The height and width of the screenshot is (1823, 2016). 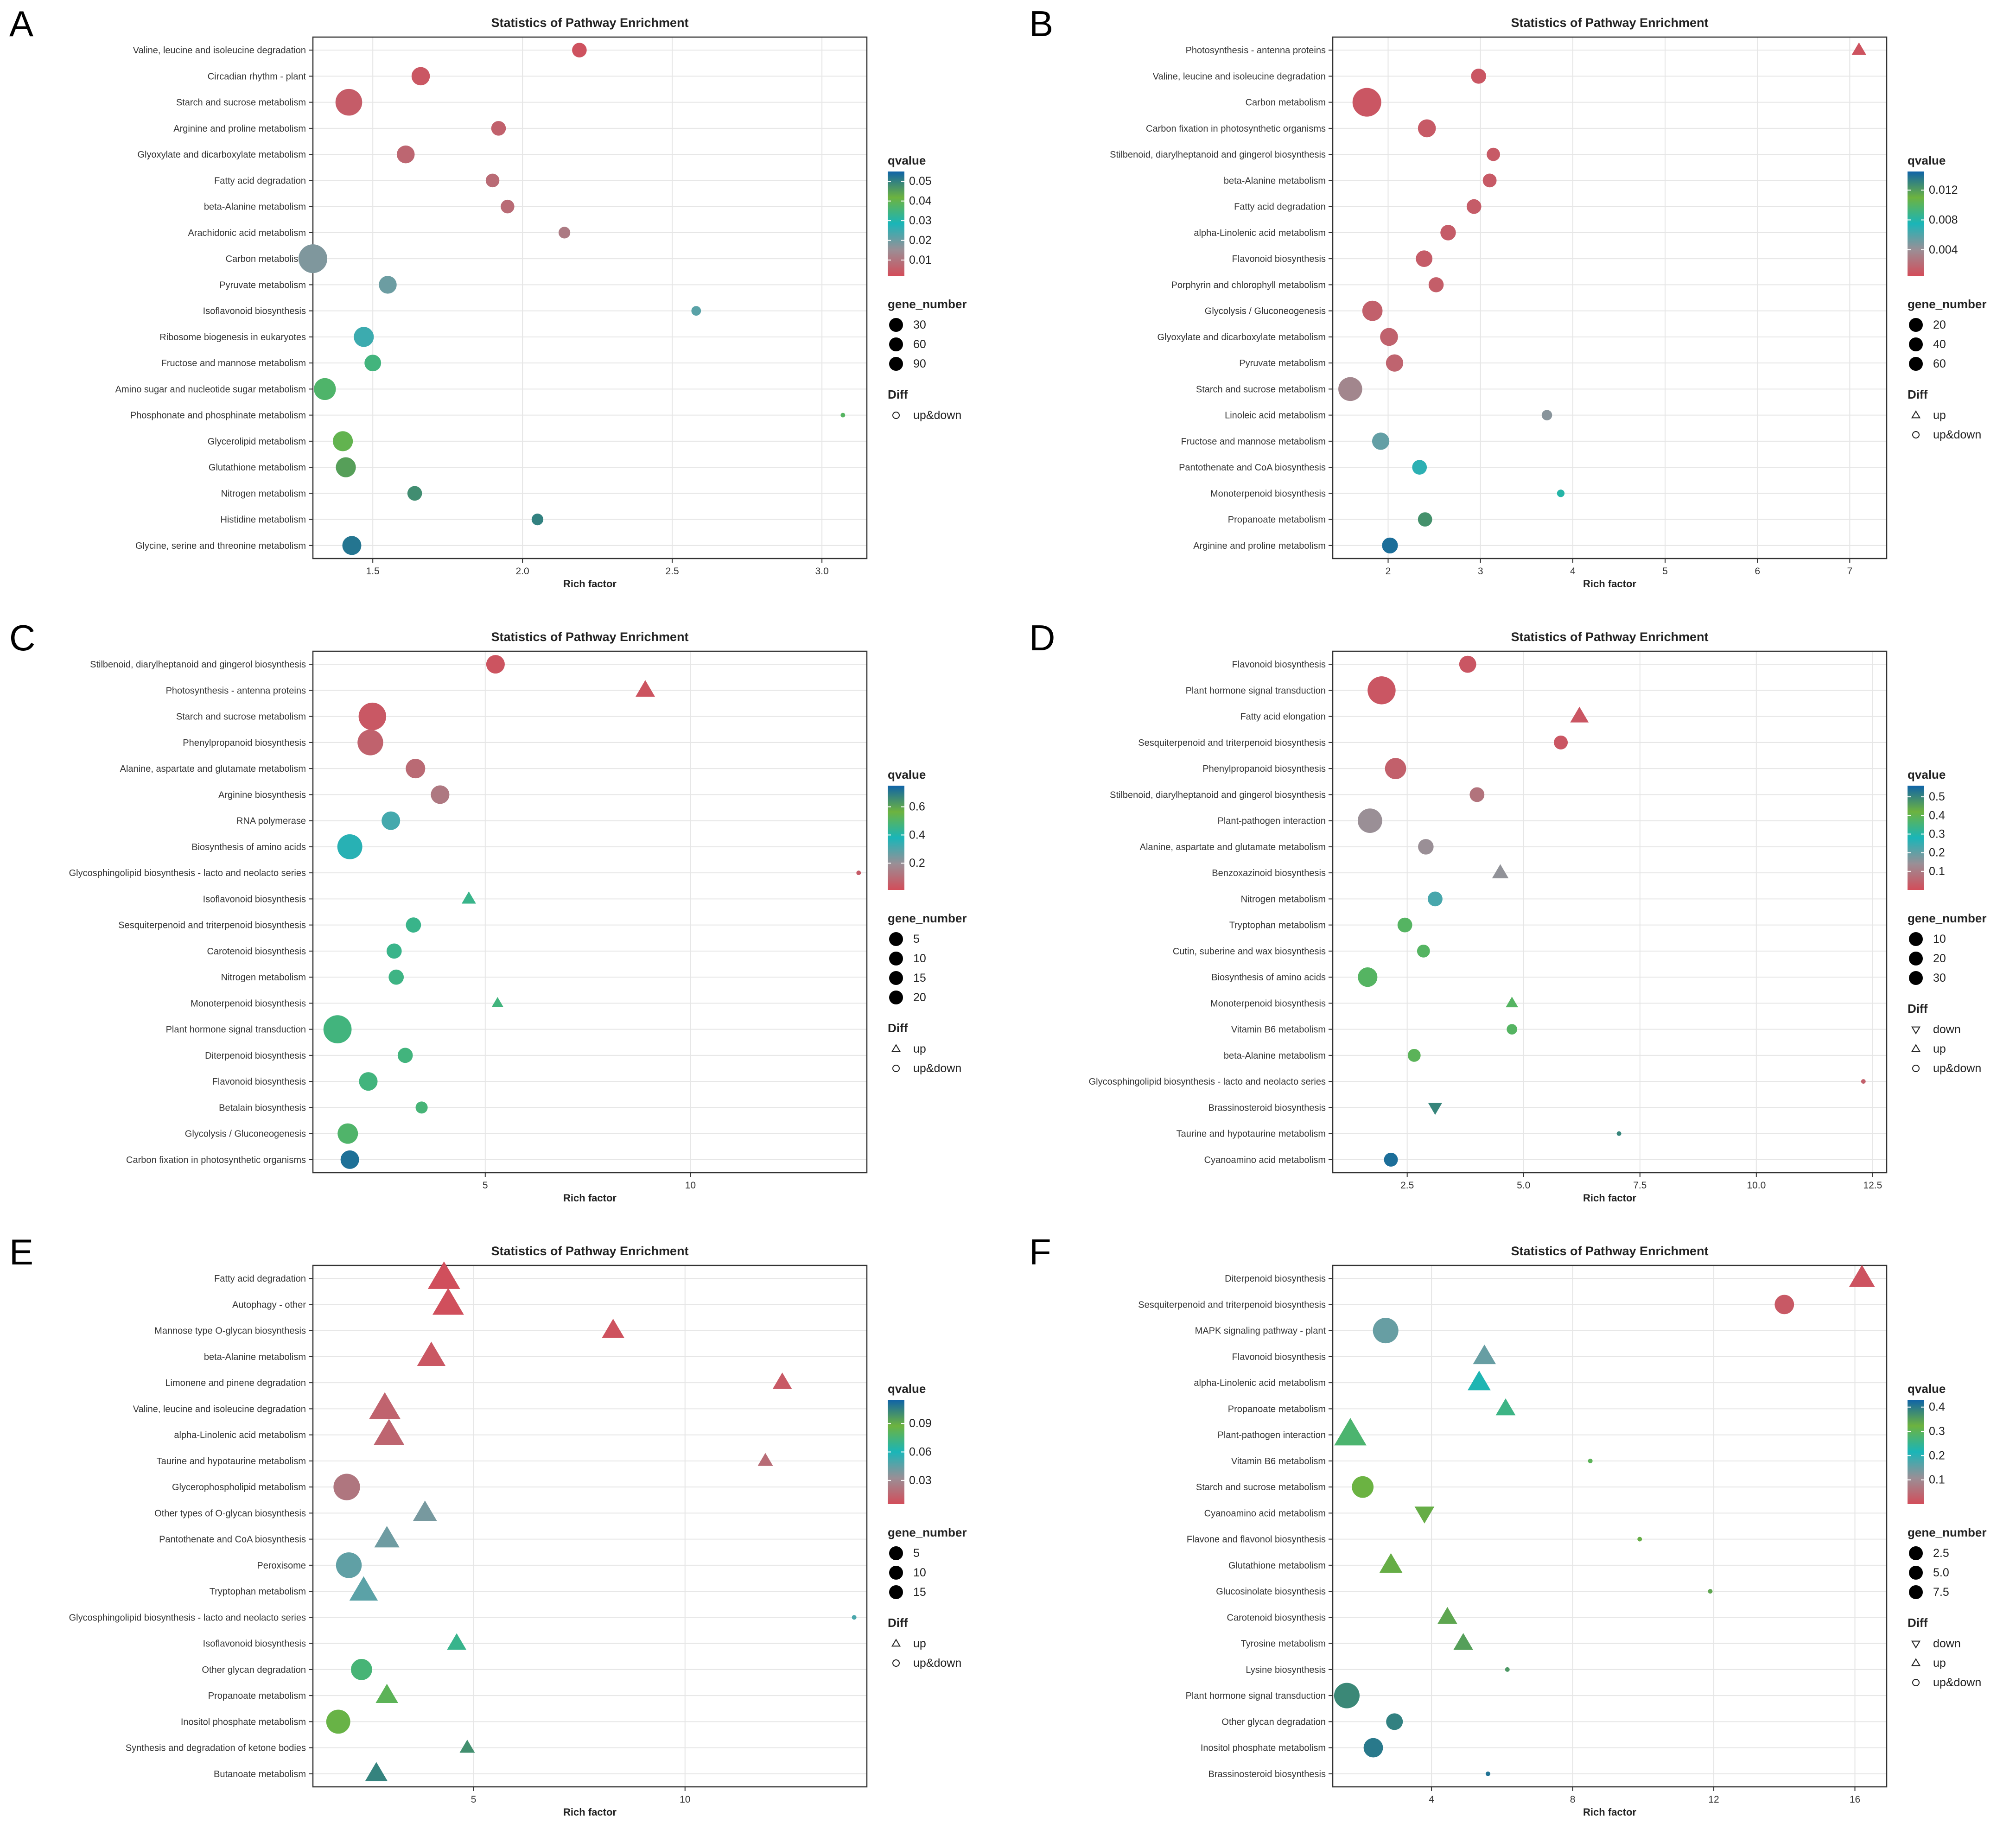 I want to click on gene-size-label: 5, so click(x=917, y=1554).